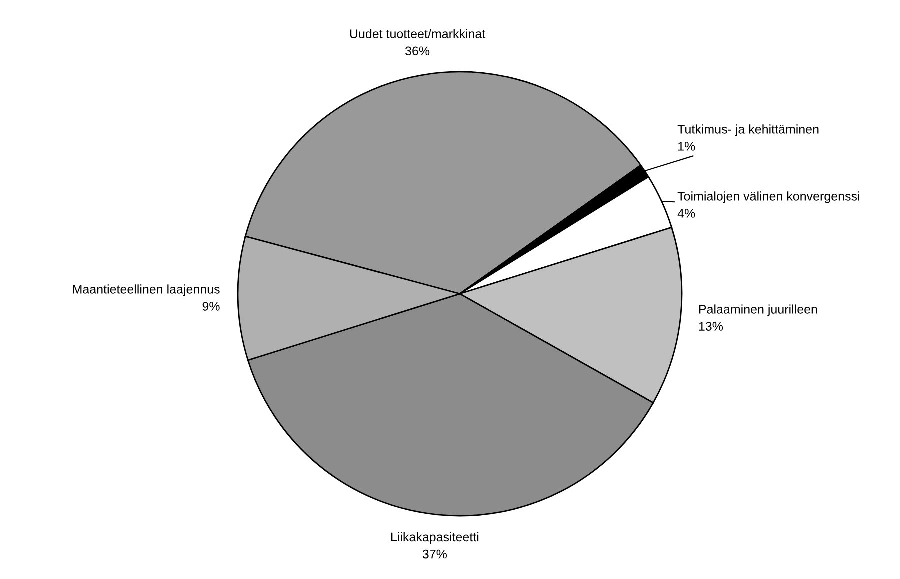  Describe the element at coordinates (418, 51) in the screenshot. I see `data-label: 36%` at that location.